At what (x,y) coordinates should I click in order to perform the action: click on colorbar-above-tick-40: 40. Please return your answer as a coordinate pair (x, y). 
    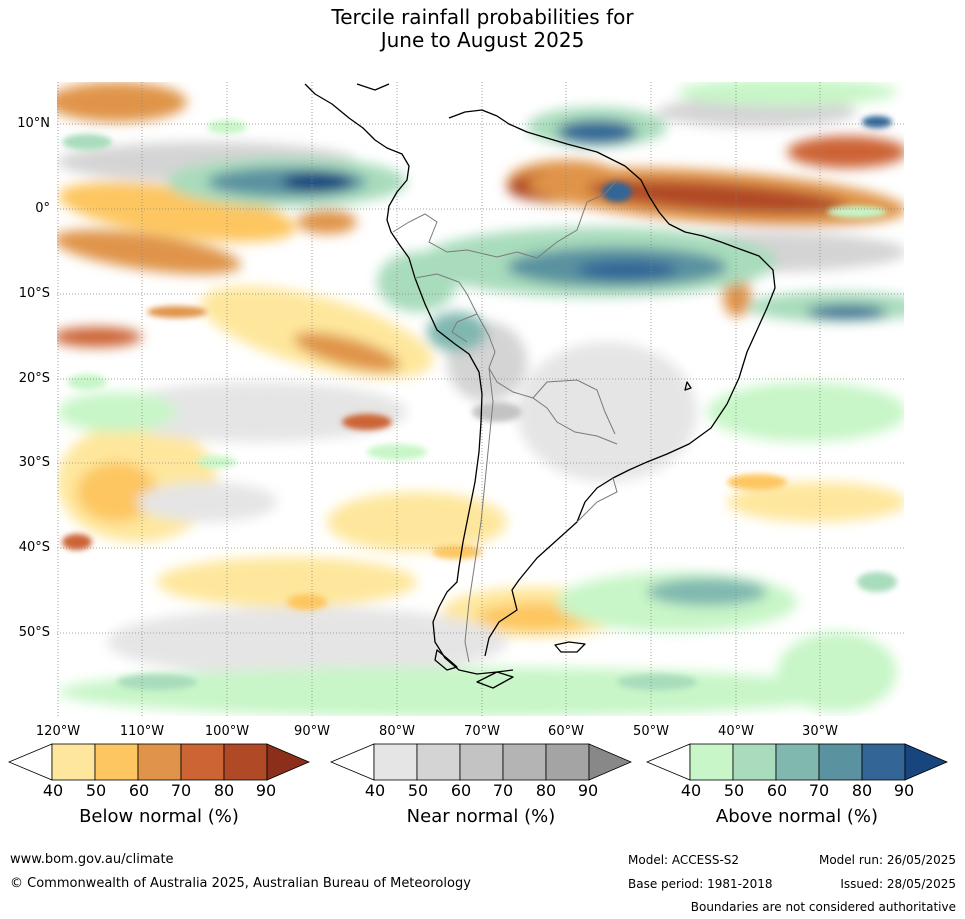
    Looking at the image, I should click on (691, 790).